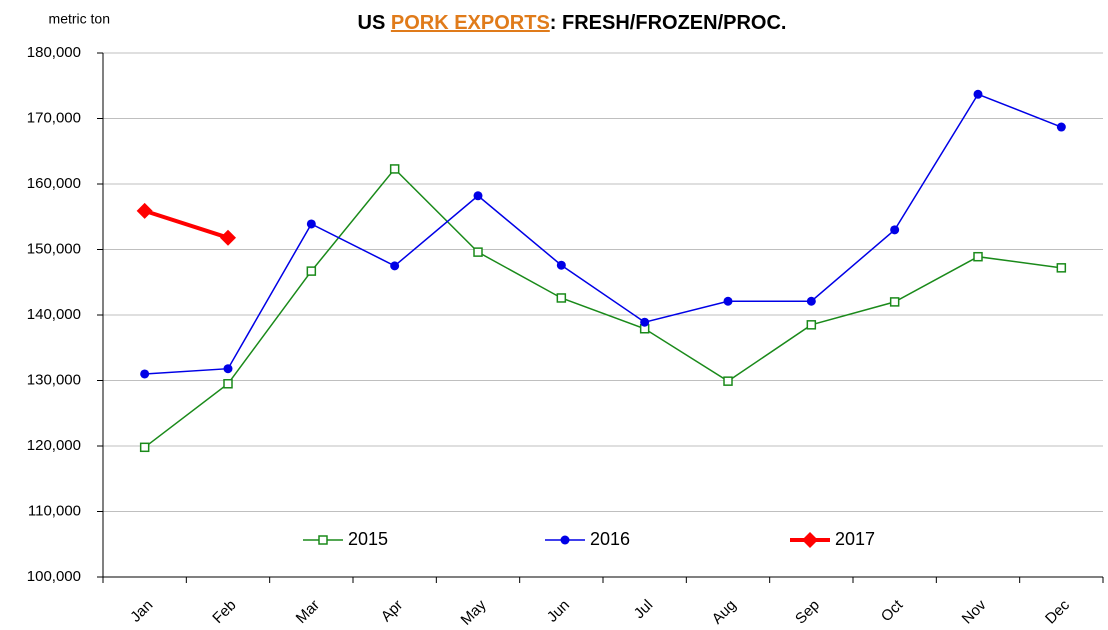 This screenshot has width=1108, height=630. Describe the element at coordinates (54, 379) in the screenshot. I see `y-tick-label: 130,000` at that location.